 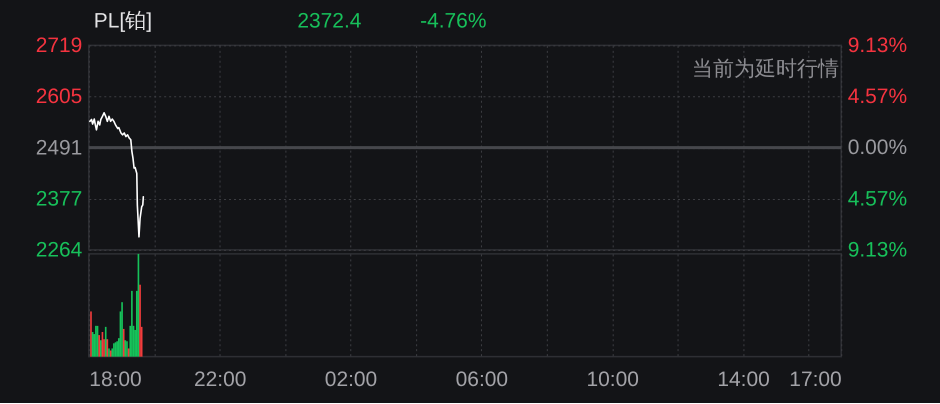 I want to click on chart-title: PL[铂], so click(x=123, y=20).